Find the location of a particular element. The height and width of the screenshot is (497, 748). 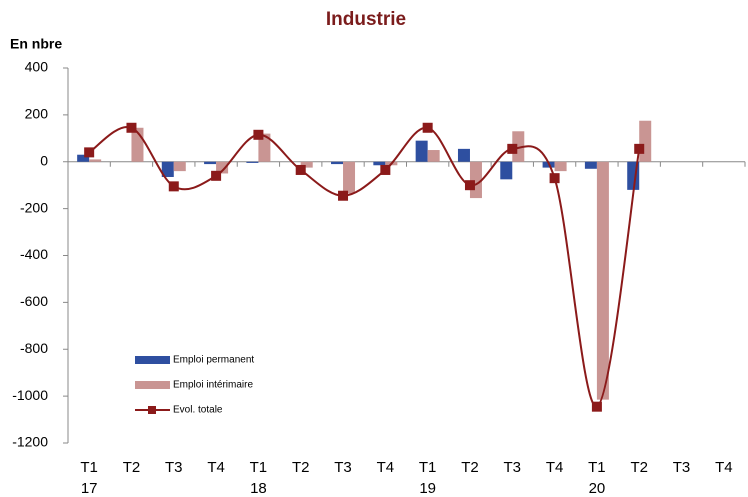

y-tick-label: -1200 is located at coordinates (30, 442).